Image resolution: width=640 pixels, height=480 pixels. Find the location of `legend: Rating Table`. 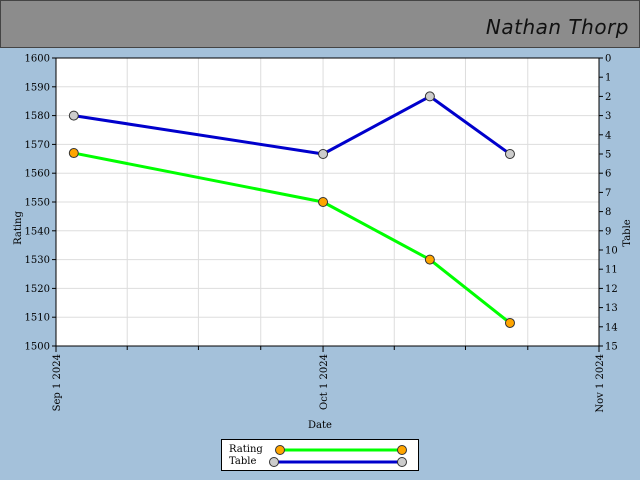

legend: Rating Table is located at coordinates (320, 455).